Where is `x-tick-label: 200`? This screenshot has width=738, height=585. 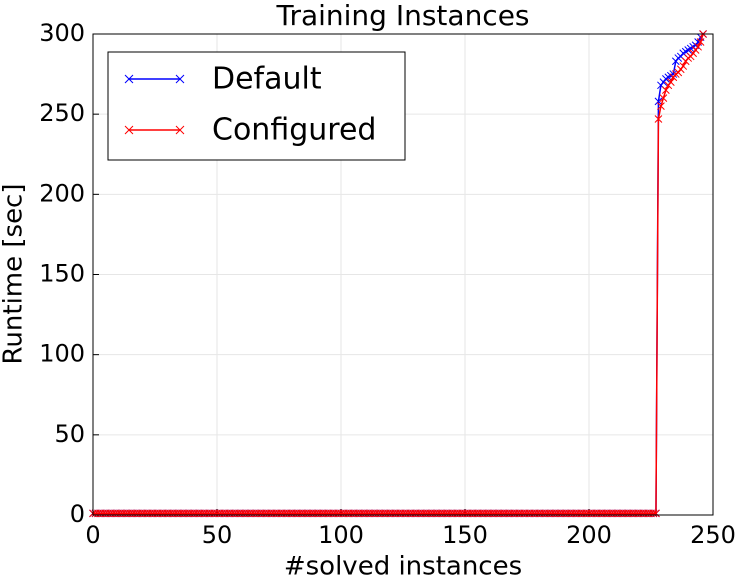
x-tick-label: 200 is located at coordinates (589, 535).